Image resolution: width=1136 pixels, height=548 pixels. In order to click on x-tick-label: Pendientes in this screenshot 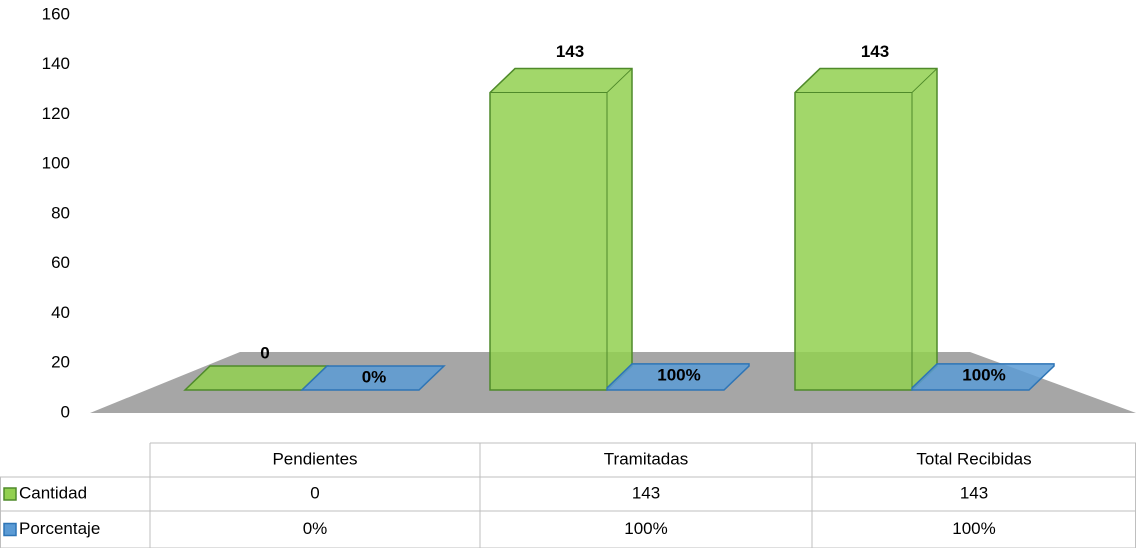, I will do `click(314, 458)`.